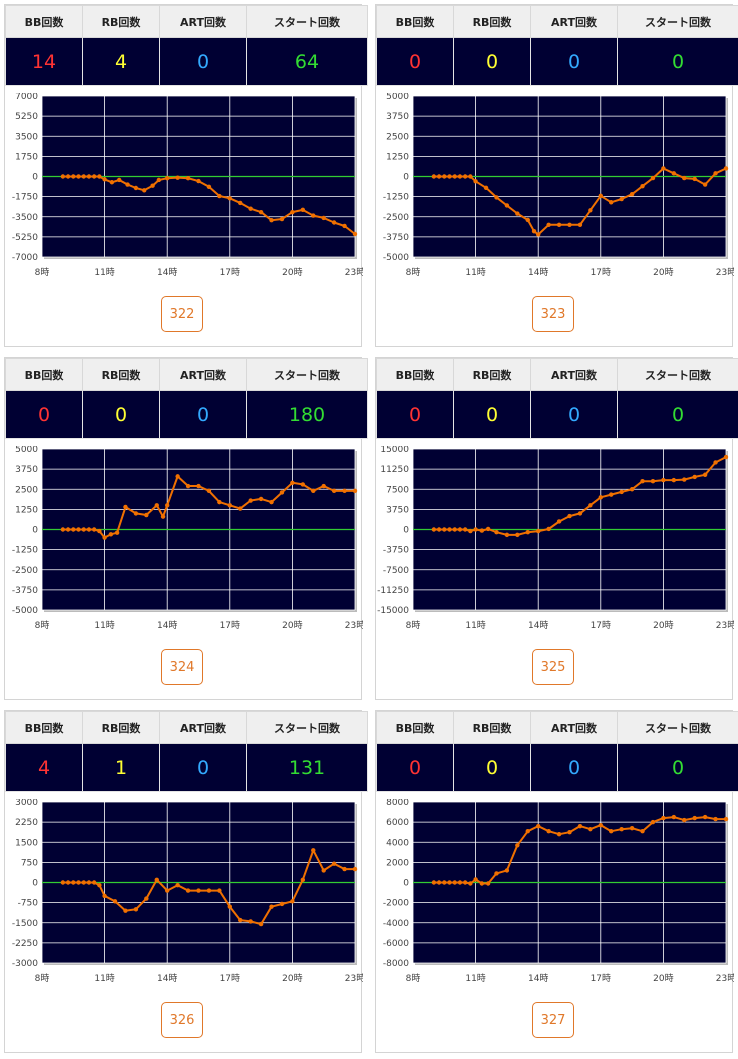  What do you see at coordinates (397, 863) in the screenshot?
I see `y-tick-label: 2000` at bounding box center [397, 863].